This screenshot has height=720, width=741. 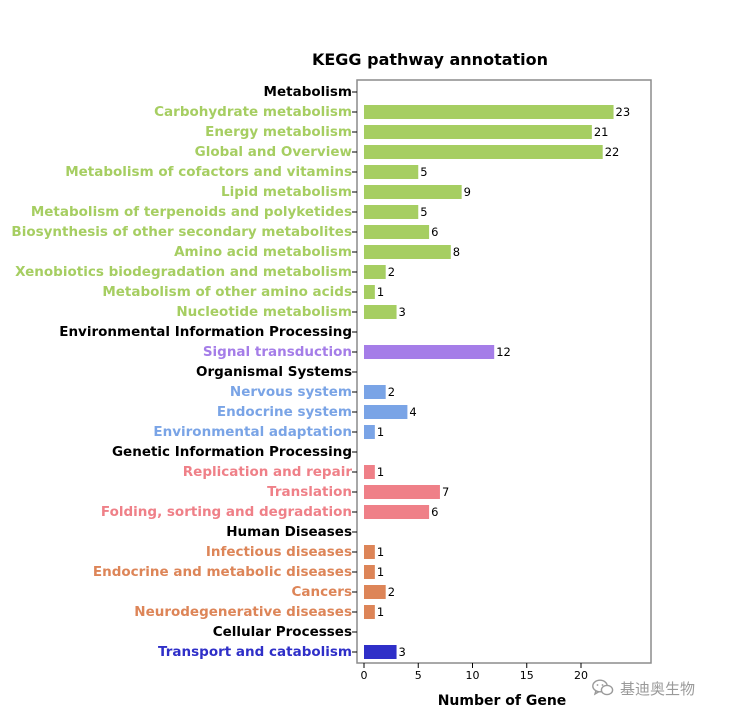 I want to click on value-label-amino-acid-metabolism: 8, so click(x=456, y=252).